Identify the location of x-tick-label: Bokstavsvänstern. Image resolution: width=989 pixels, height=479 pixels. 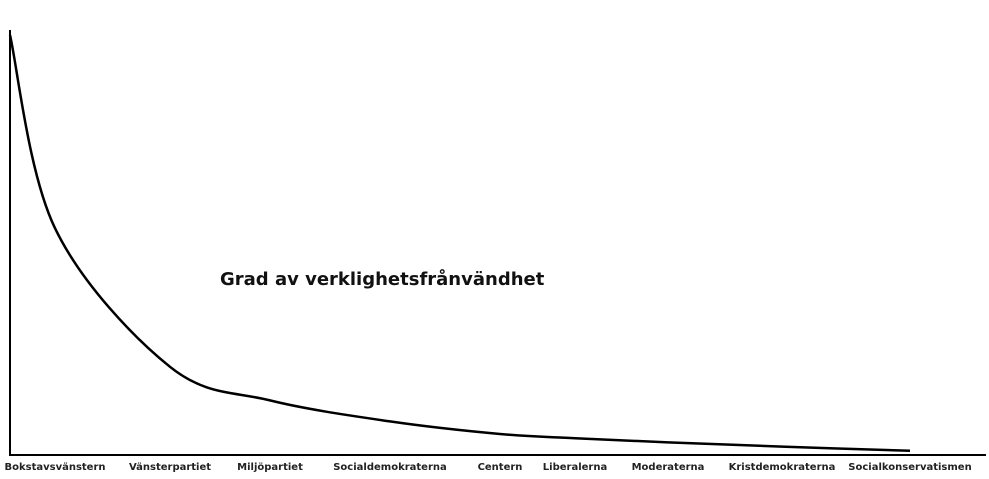
(54, 467).